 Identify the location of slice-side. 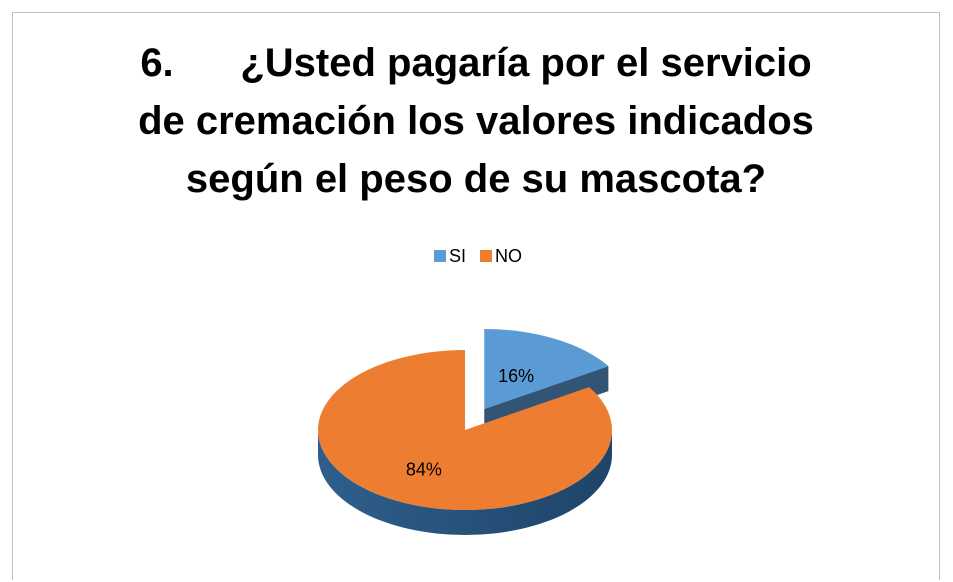
(465, 482).